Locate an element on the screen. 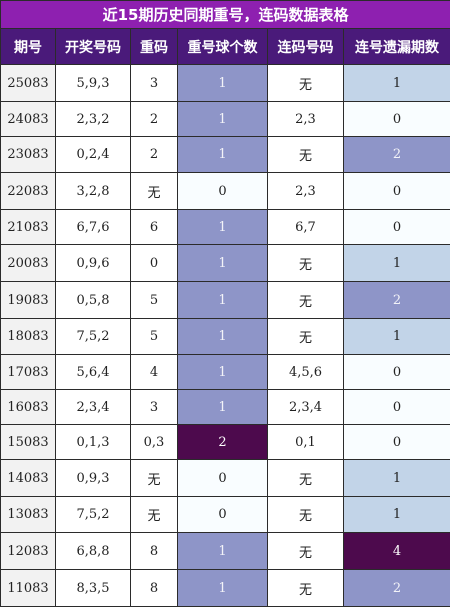 The image size is (450, 607). header-consecutive: 连码号码 is located at coordinates (306, 47).